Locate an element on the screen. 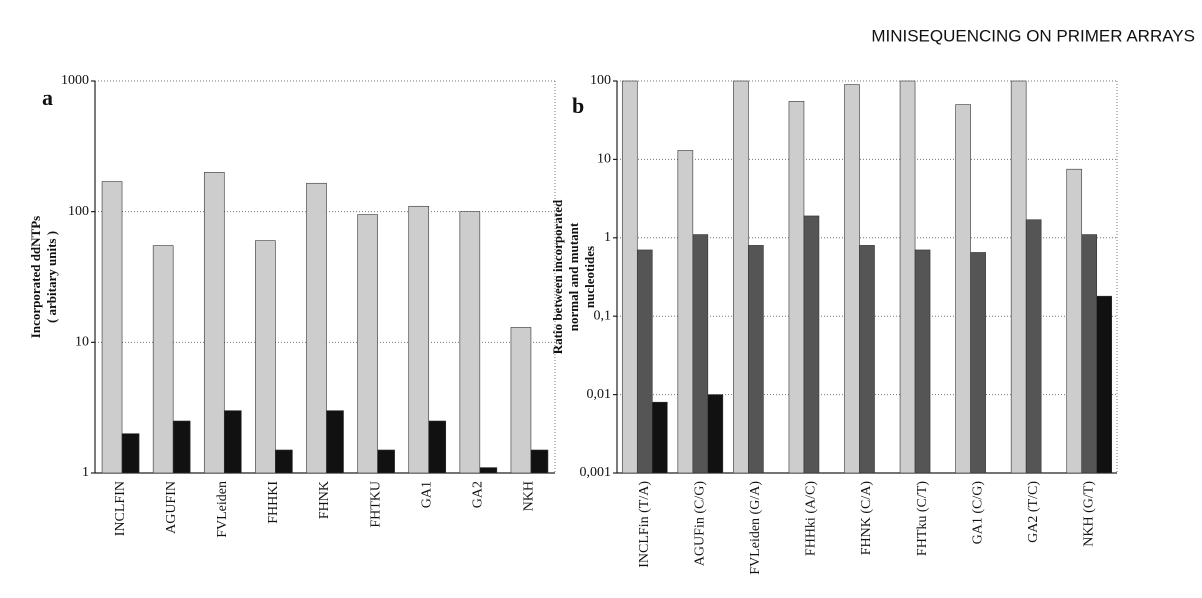  panel-label: b is located at coordinates (578, 105).